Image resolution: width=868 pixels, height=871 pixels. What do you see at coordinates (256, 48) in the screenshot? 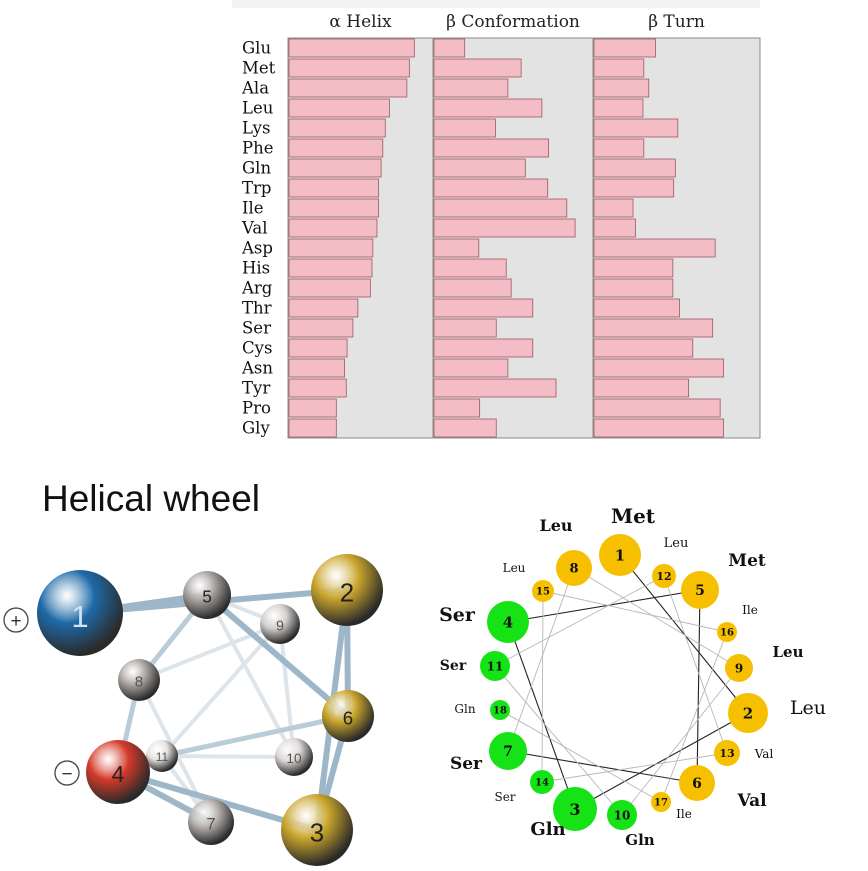
I see `category-label: Glu` at bounding box center [256, 48].